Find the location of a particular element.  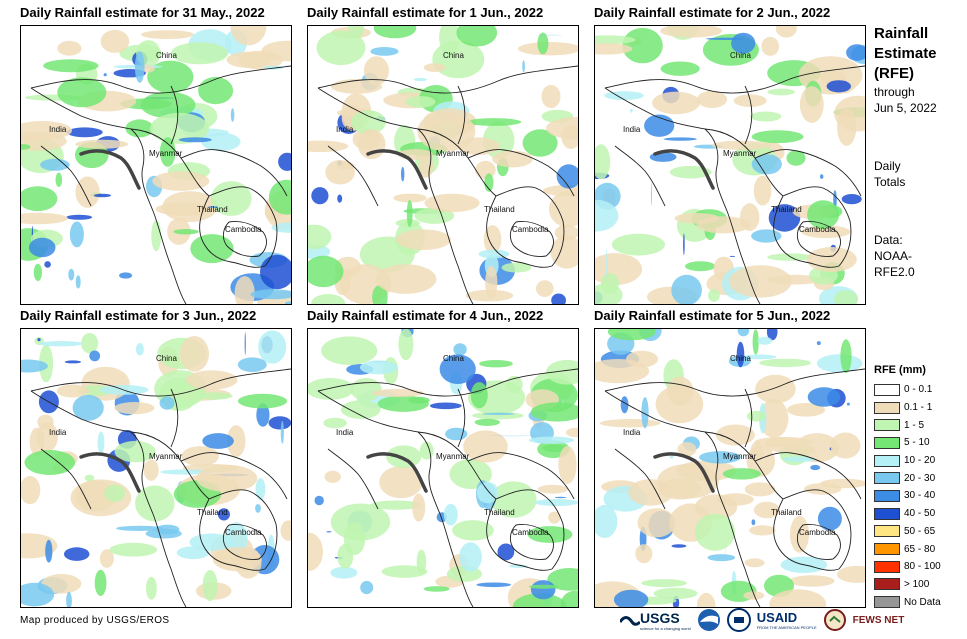

sidebar-data-source: Data: is located at coordinates (888, 240).